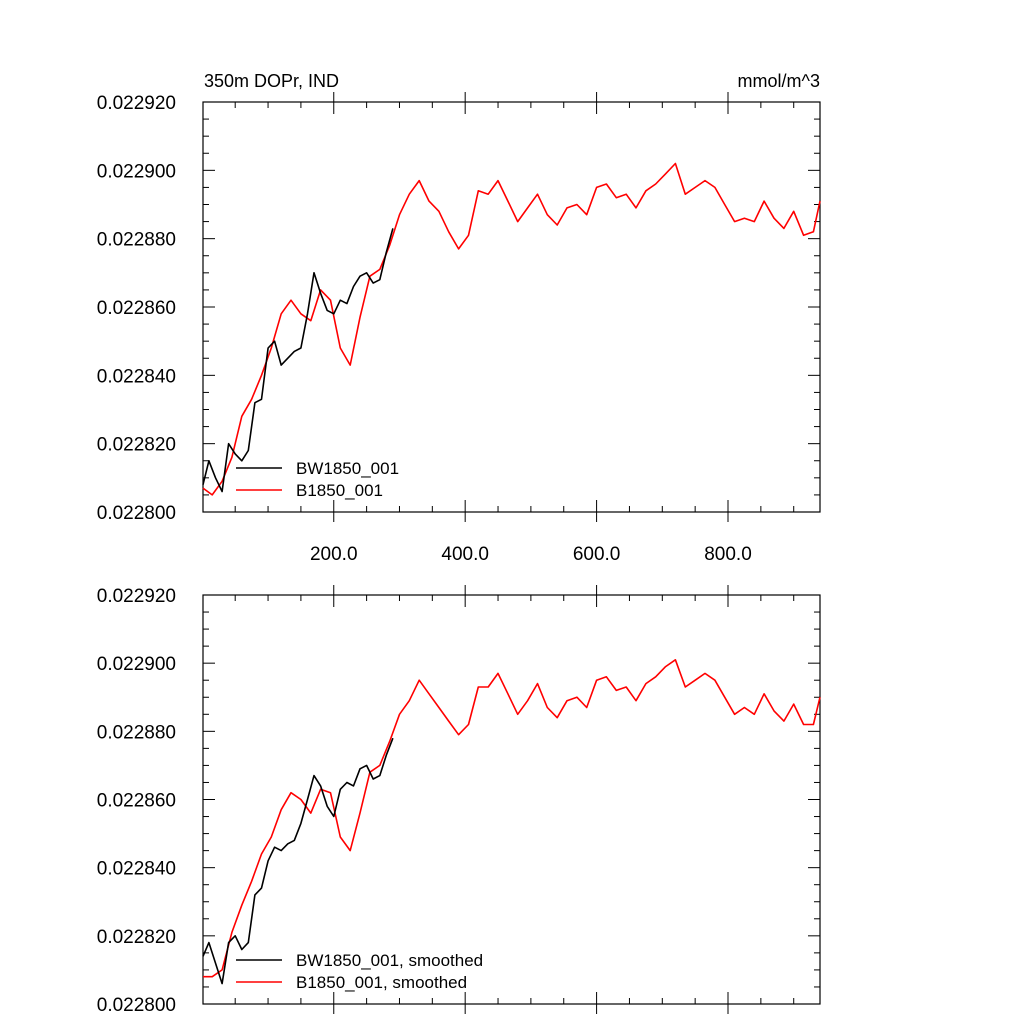 The width and height of the screenshot is (1024, 1024). I want to click on x-tick-label: 200.0, so click(334, 554).